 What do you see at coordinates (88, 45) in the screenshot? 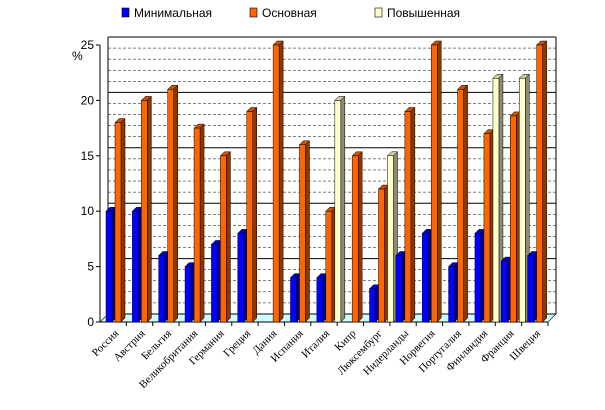
I see `y-tick-label: 25` at bounding box center [88, 45].